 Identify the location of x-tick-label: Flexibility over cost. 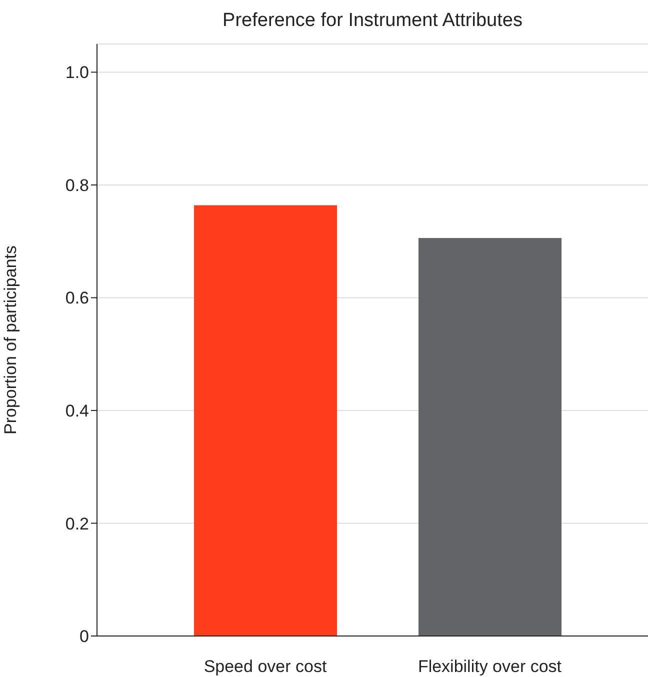
(490, 666).